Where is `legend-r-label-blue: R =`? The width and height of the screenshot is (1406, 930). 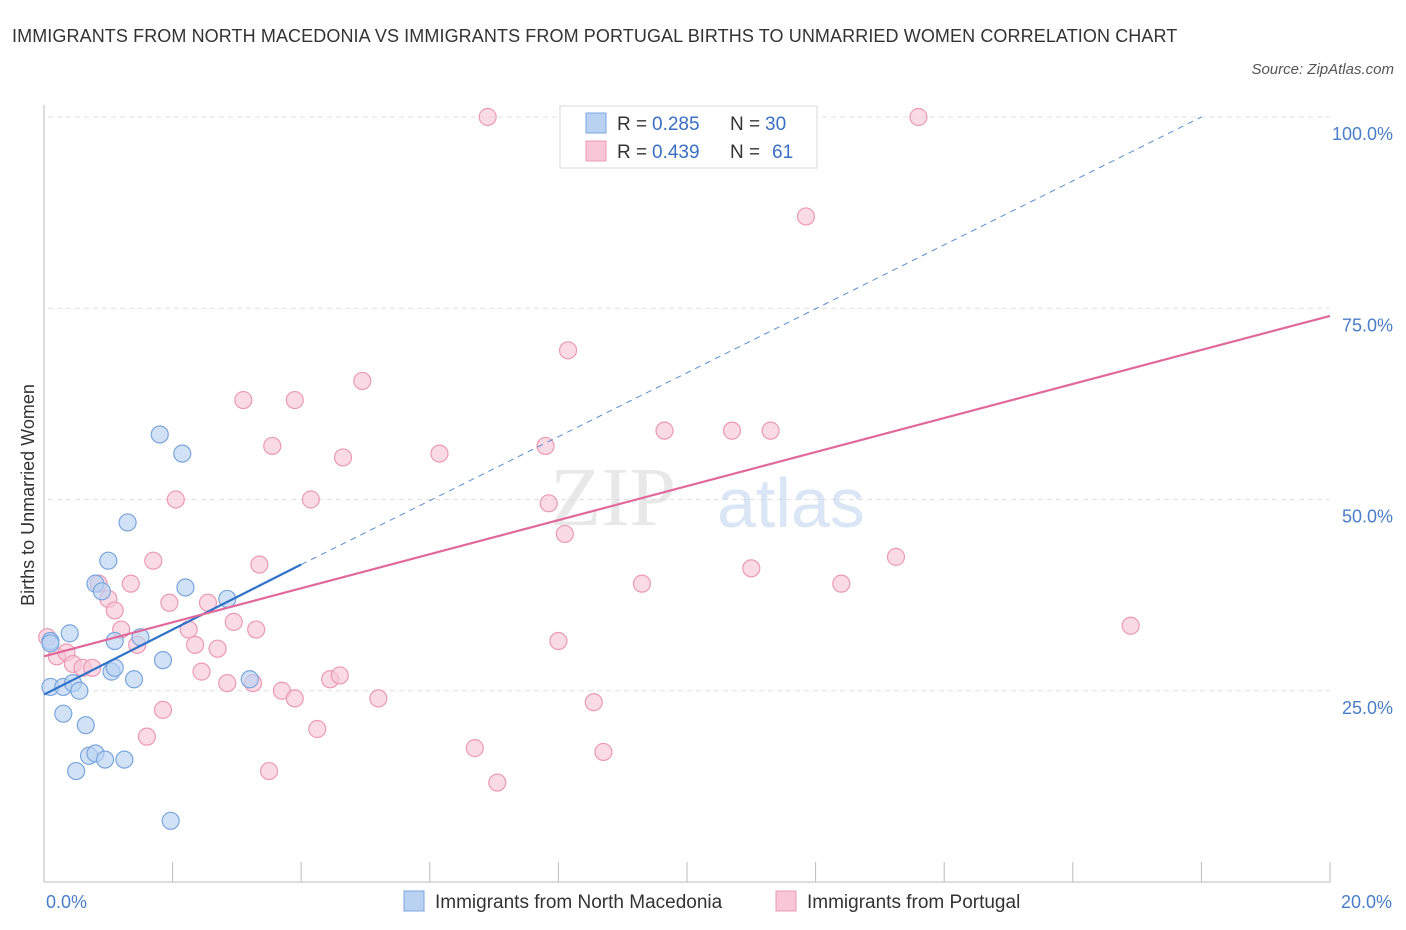
legend-r-label-blue: R = is located at coordinates (632, 124).